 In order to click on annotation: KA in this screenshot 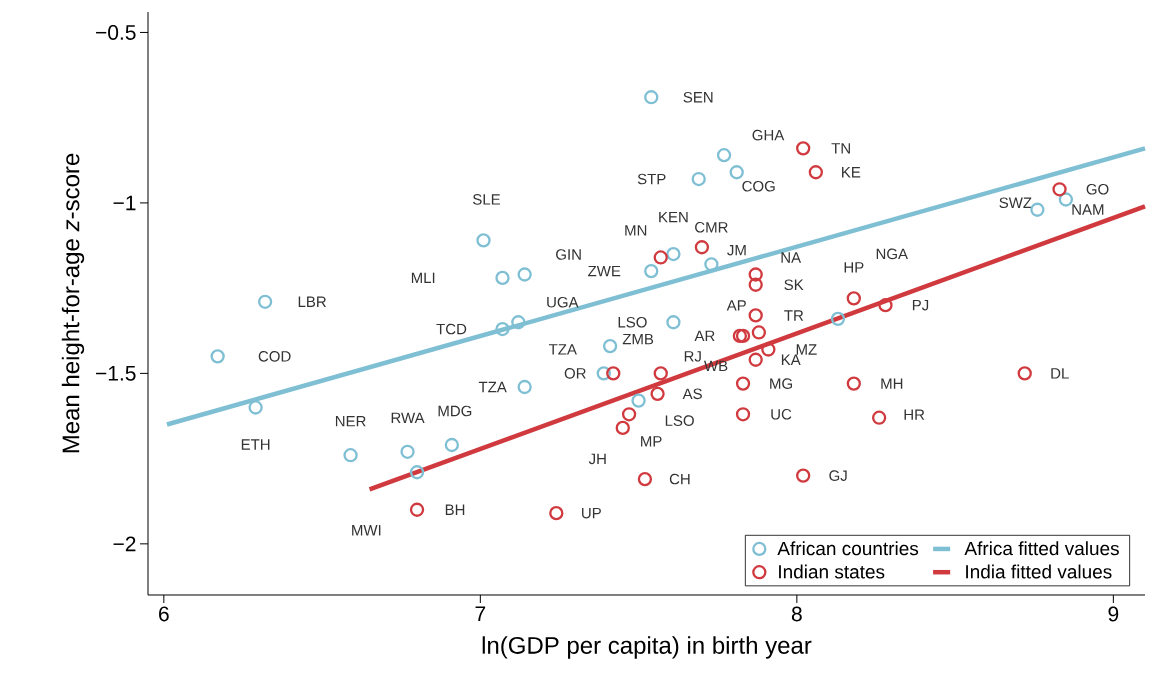, I will do `click(791, 359)`.